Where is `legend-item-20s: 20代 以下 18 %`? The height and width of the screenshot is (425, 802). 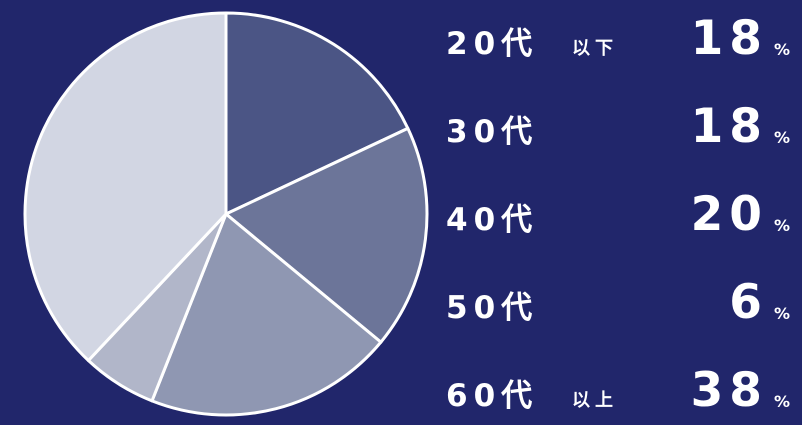
legend-item-20s: 20代 以下 18 % is located at coordinates (621, 36).